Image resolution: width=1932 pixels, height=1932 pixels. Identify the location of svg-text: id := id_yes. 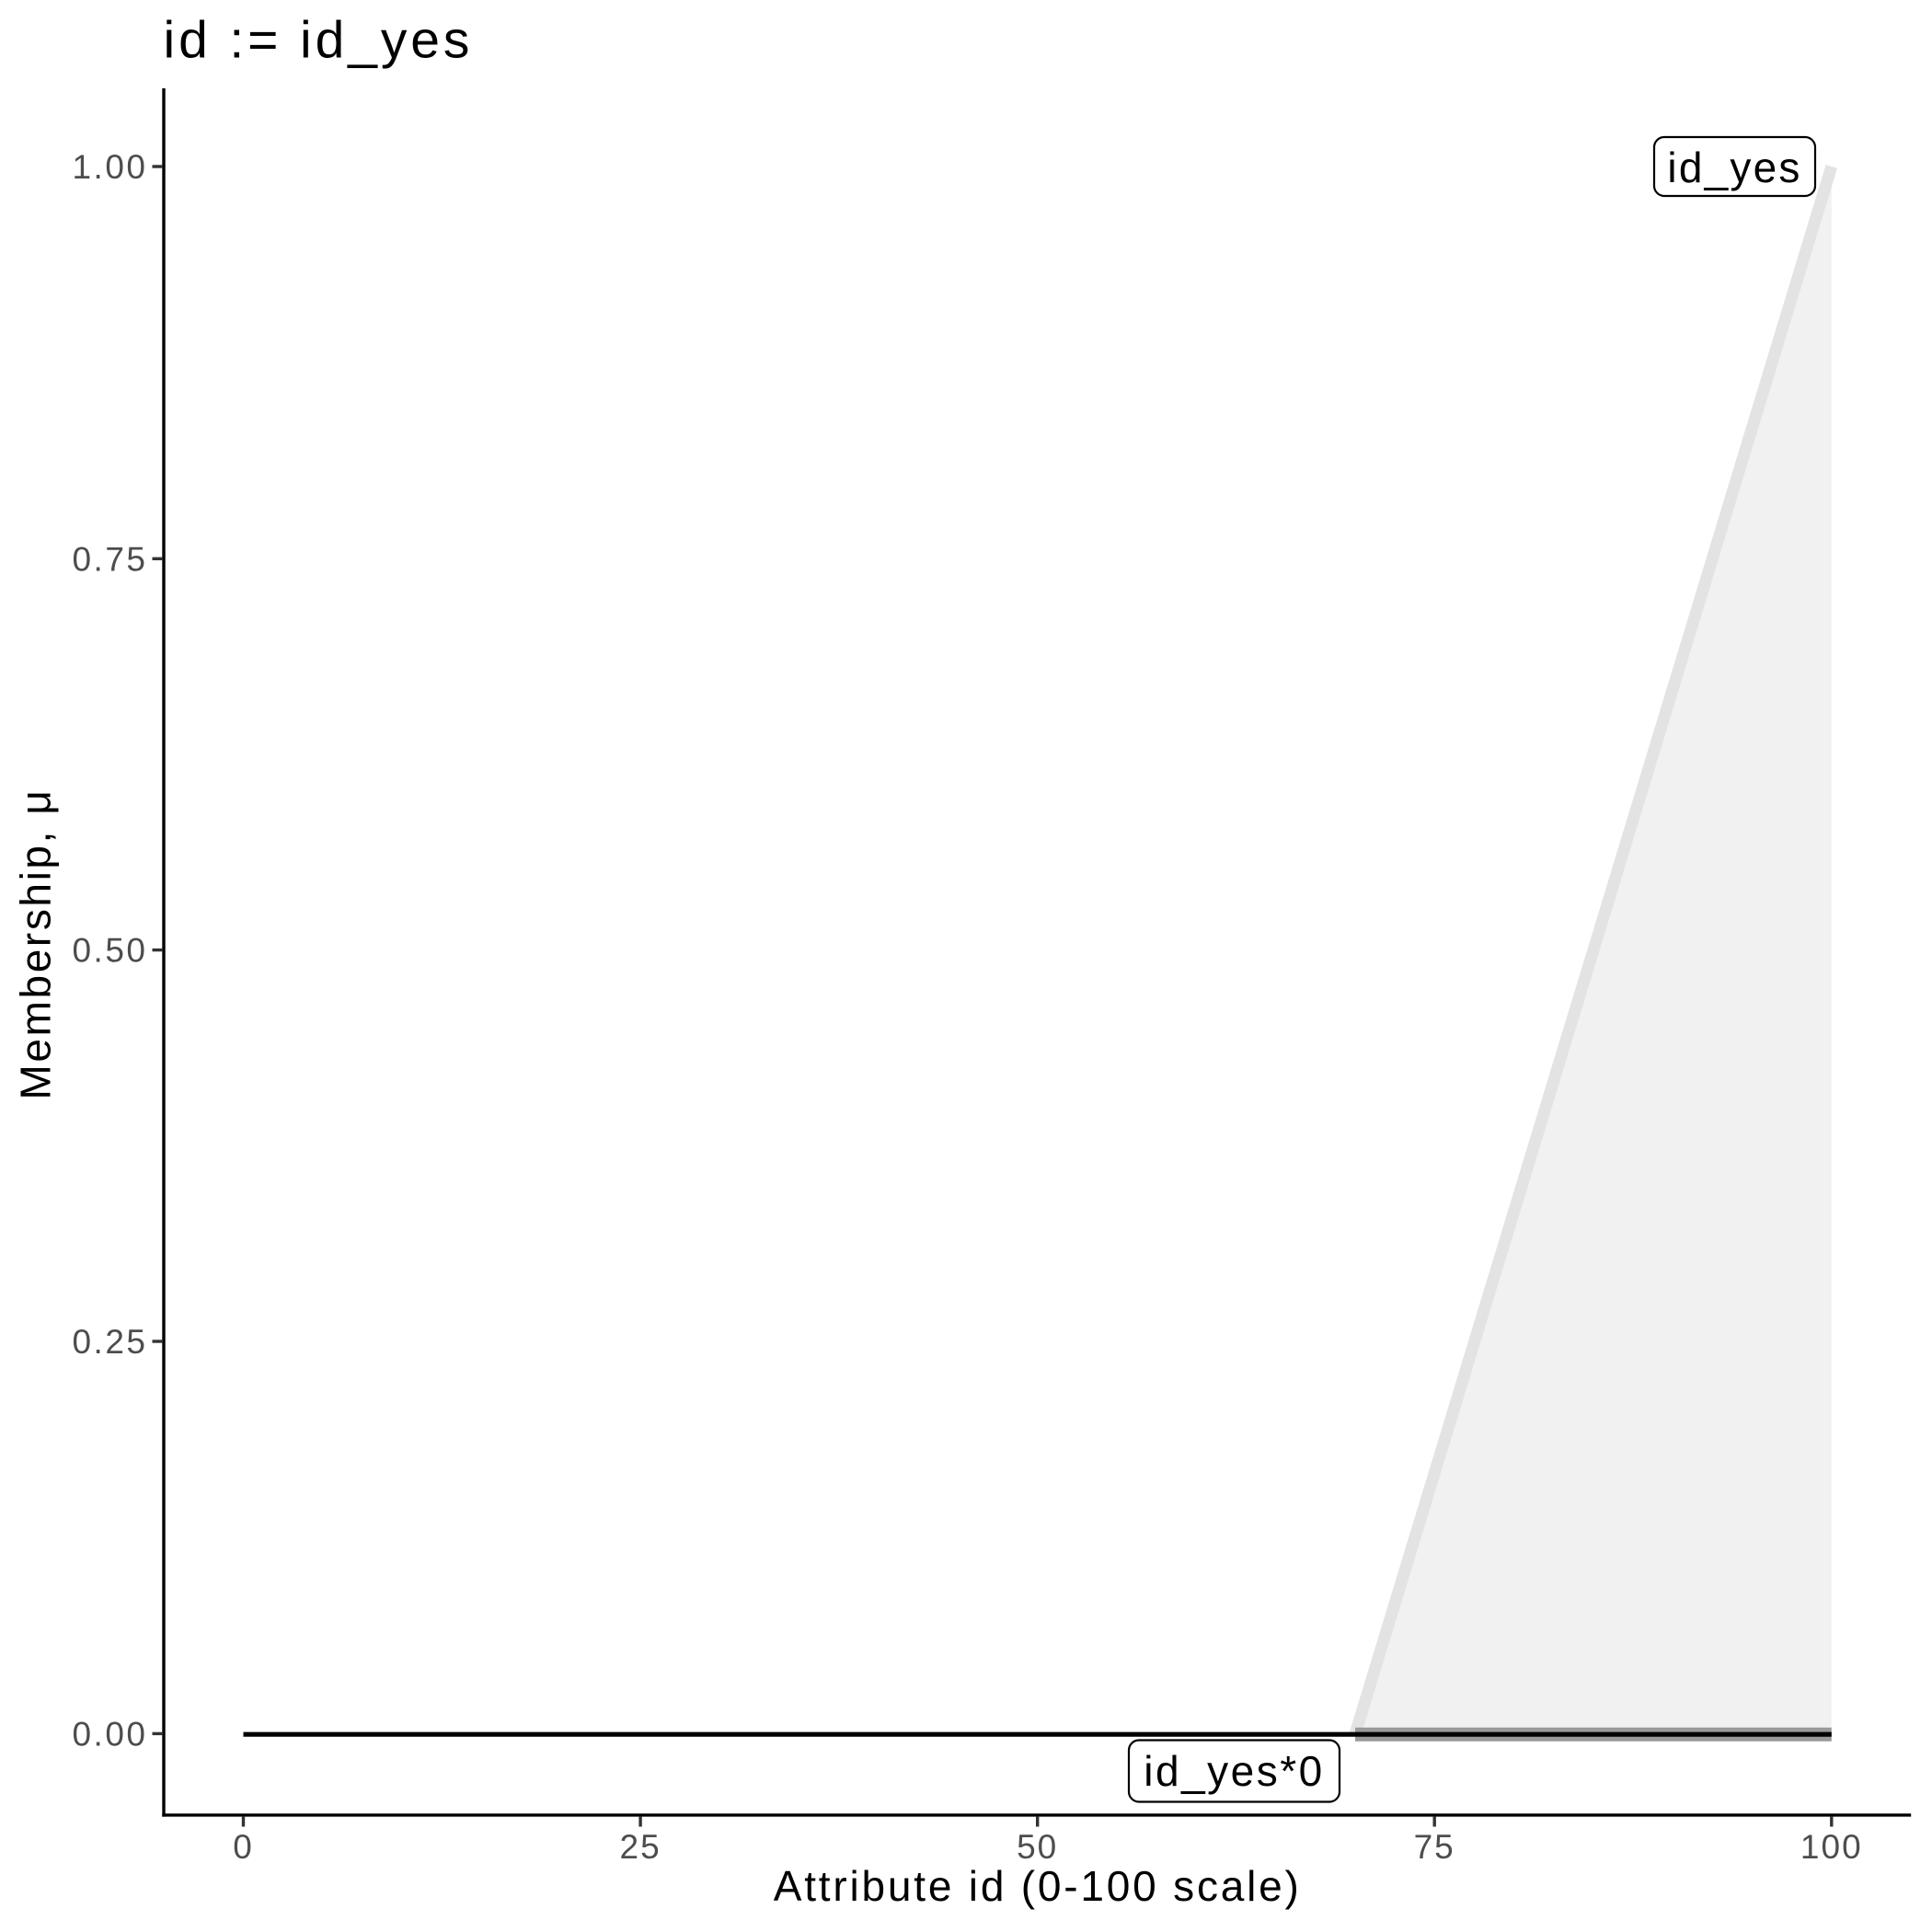
(319, 40).